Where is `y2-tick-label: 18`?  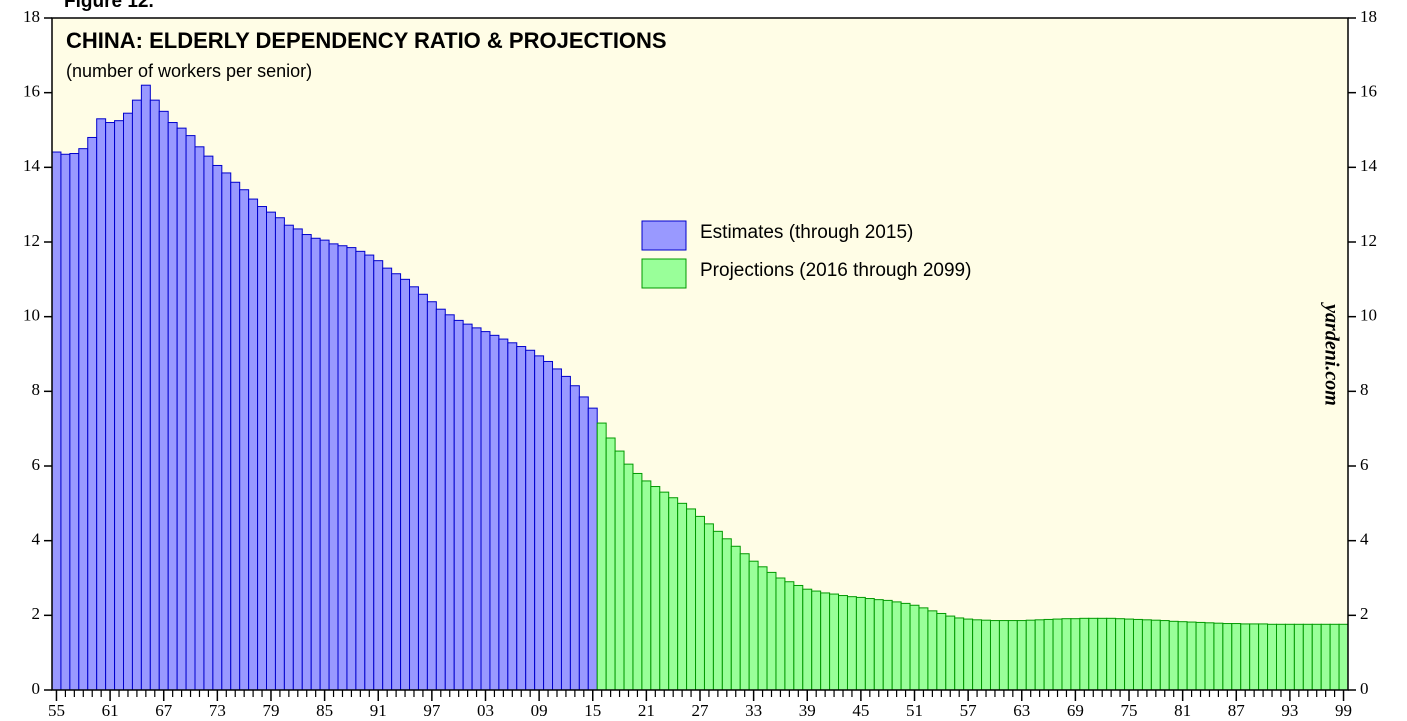
y2-tick-label: 18 is located at coordinates (1368, 16).